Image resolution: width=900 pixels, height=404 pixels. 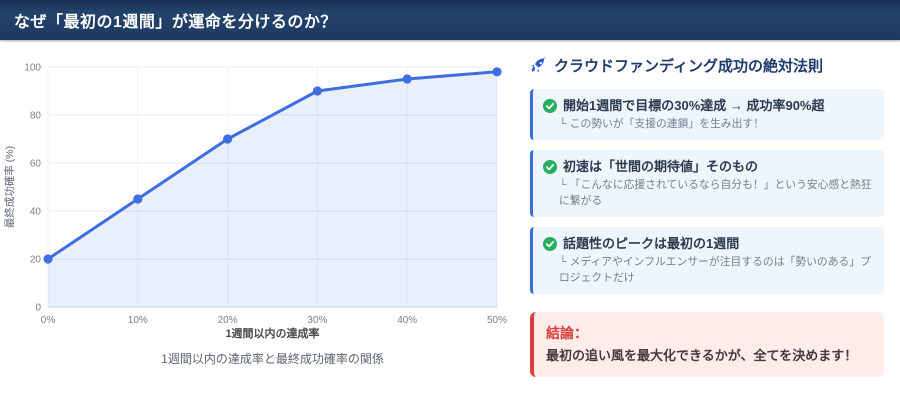 What do you see at coordinates (36, 260) in the screenshot?
I see `svg-text: 20` at bounding box center [36, 260].